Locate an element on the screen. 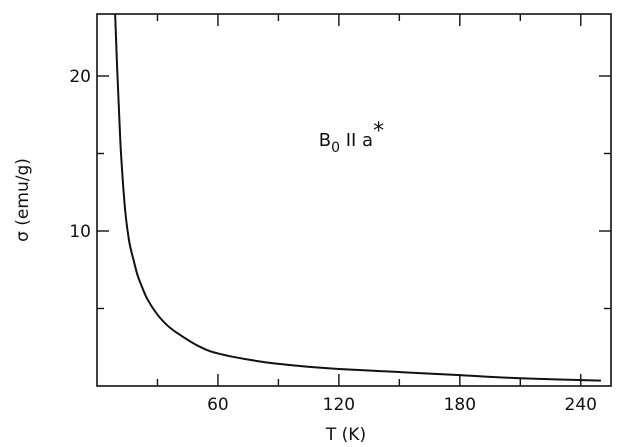 The width and height of the screenshot is (622, 447). field-annotation: B0 II a* is located at coordinates (351, 137).